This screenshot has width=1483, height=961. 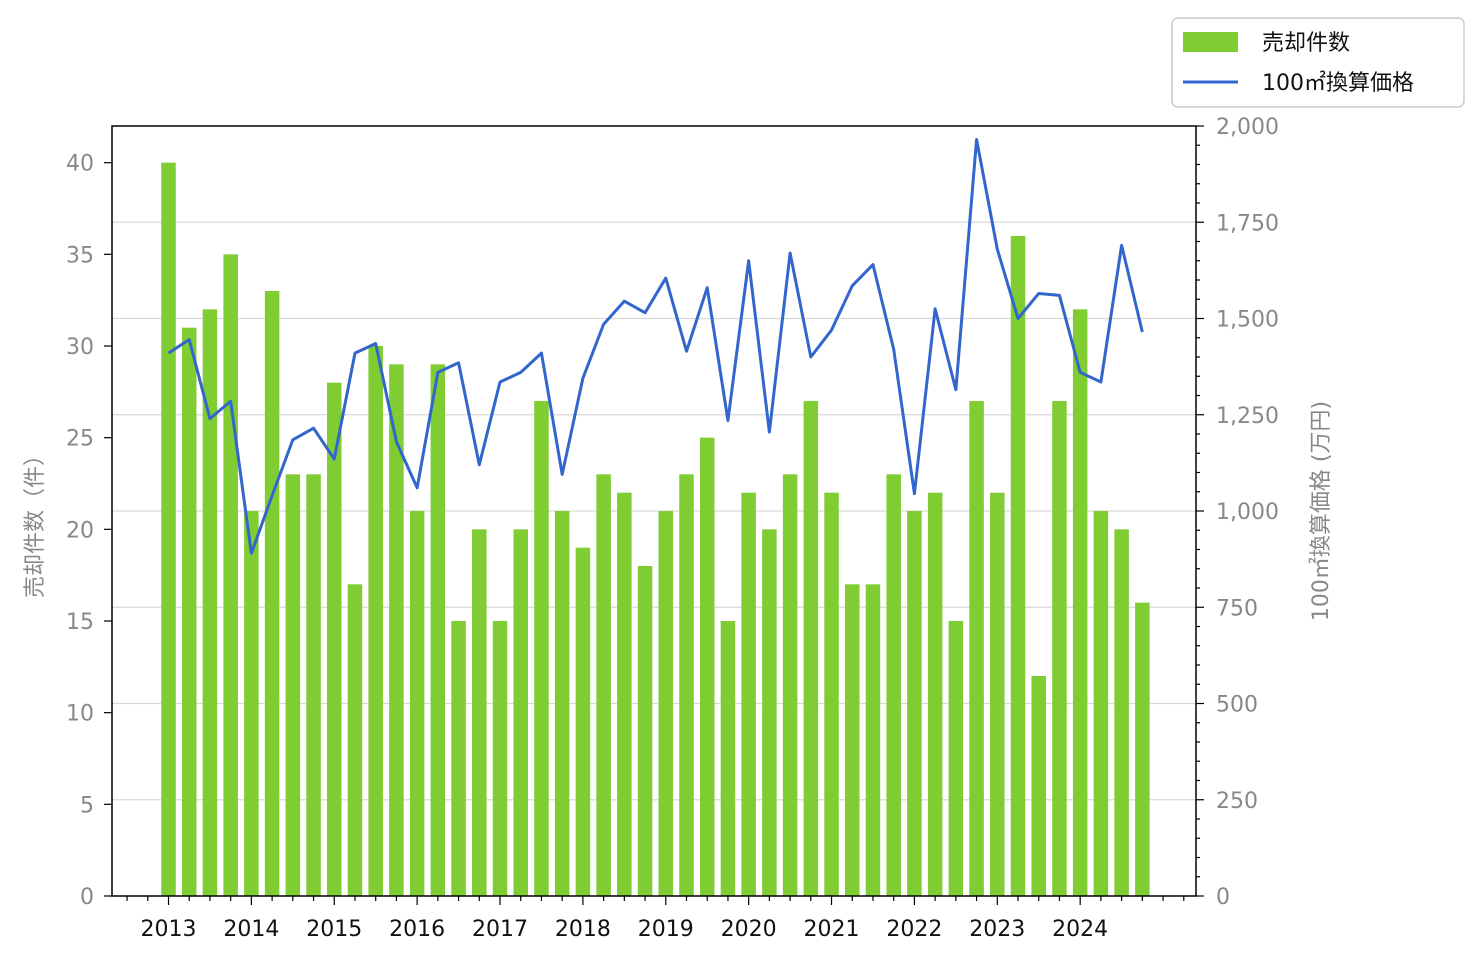 I want to click on x-tick-label: 2017, so click(x=500, y=929).